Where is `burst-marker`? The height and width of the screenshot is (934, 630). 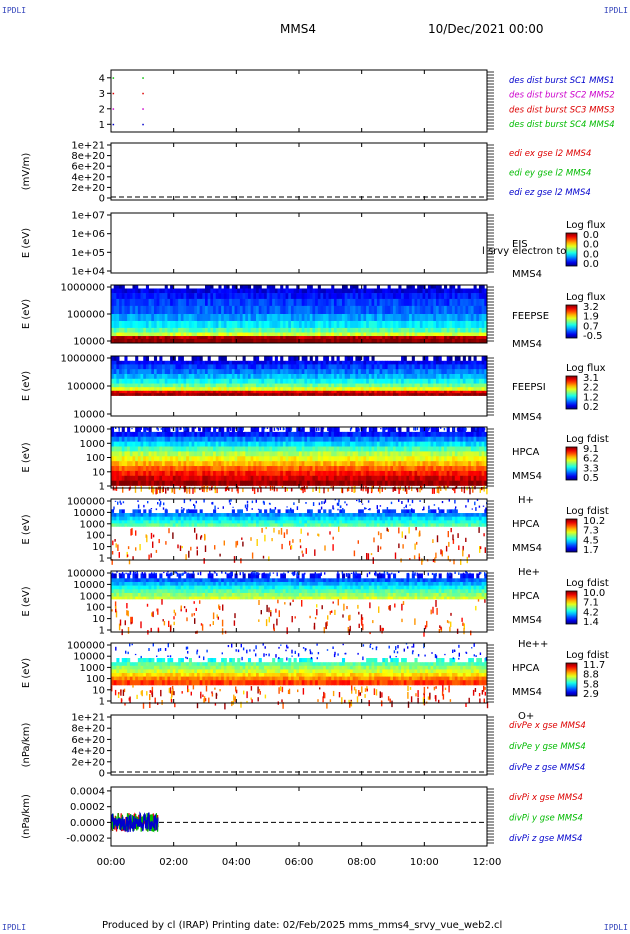 burst-marker is located at coordinates (143, 93).